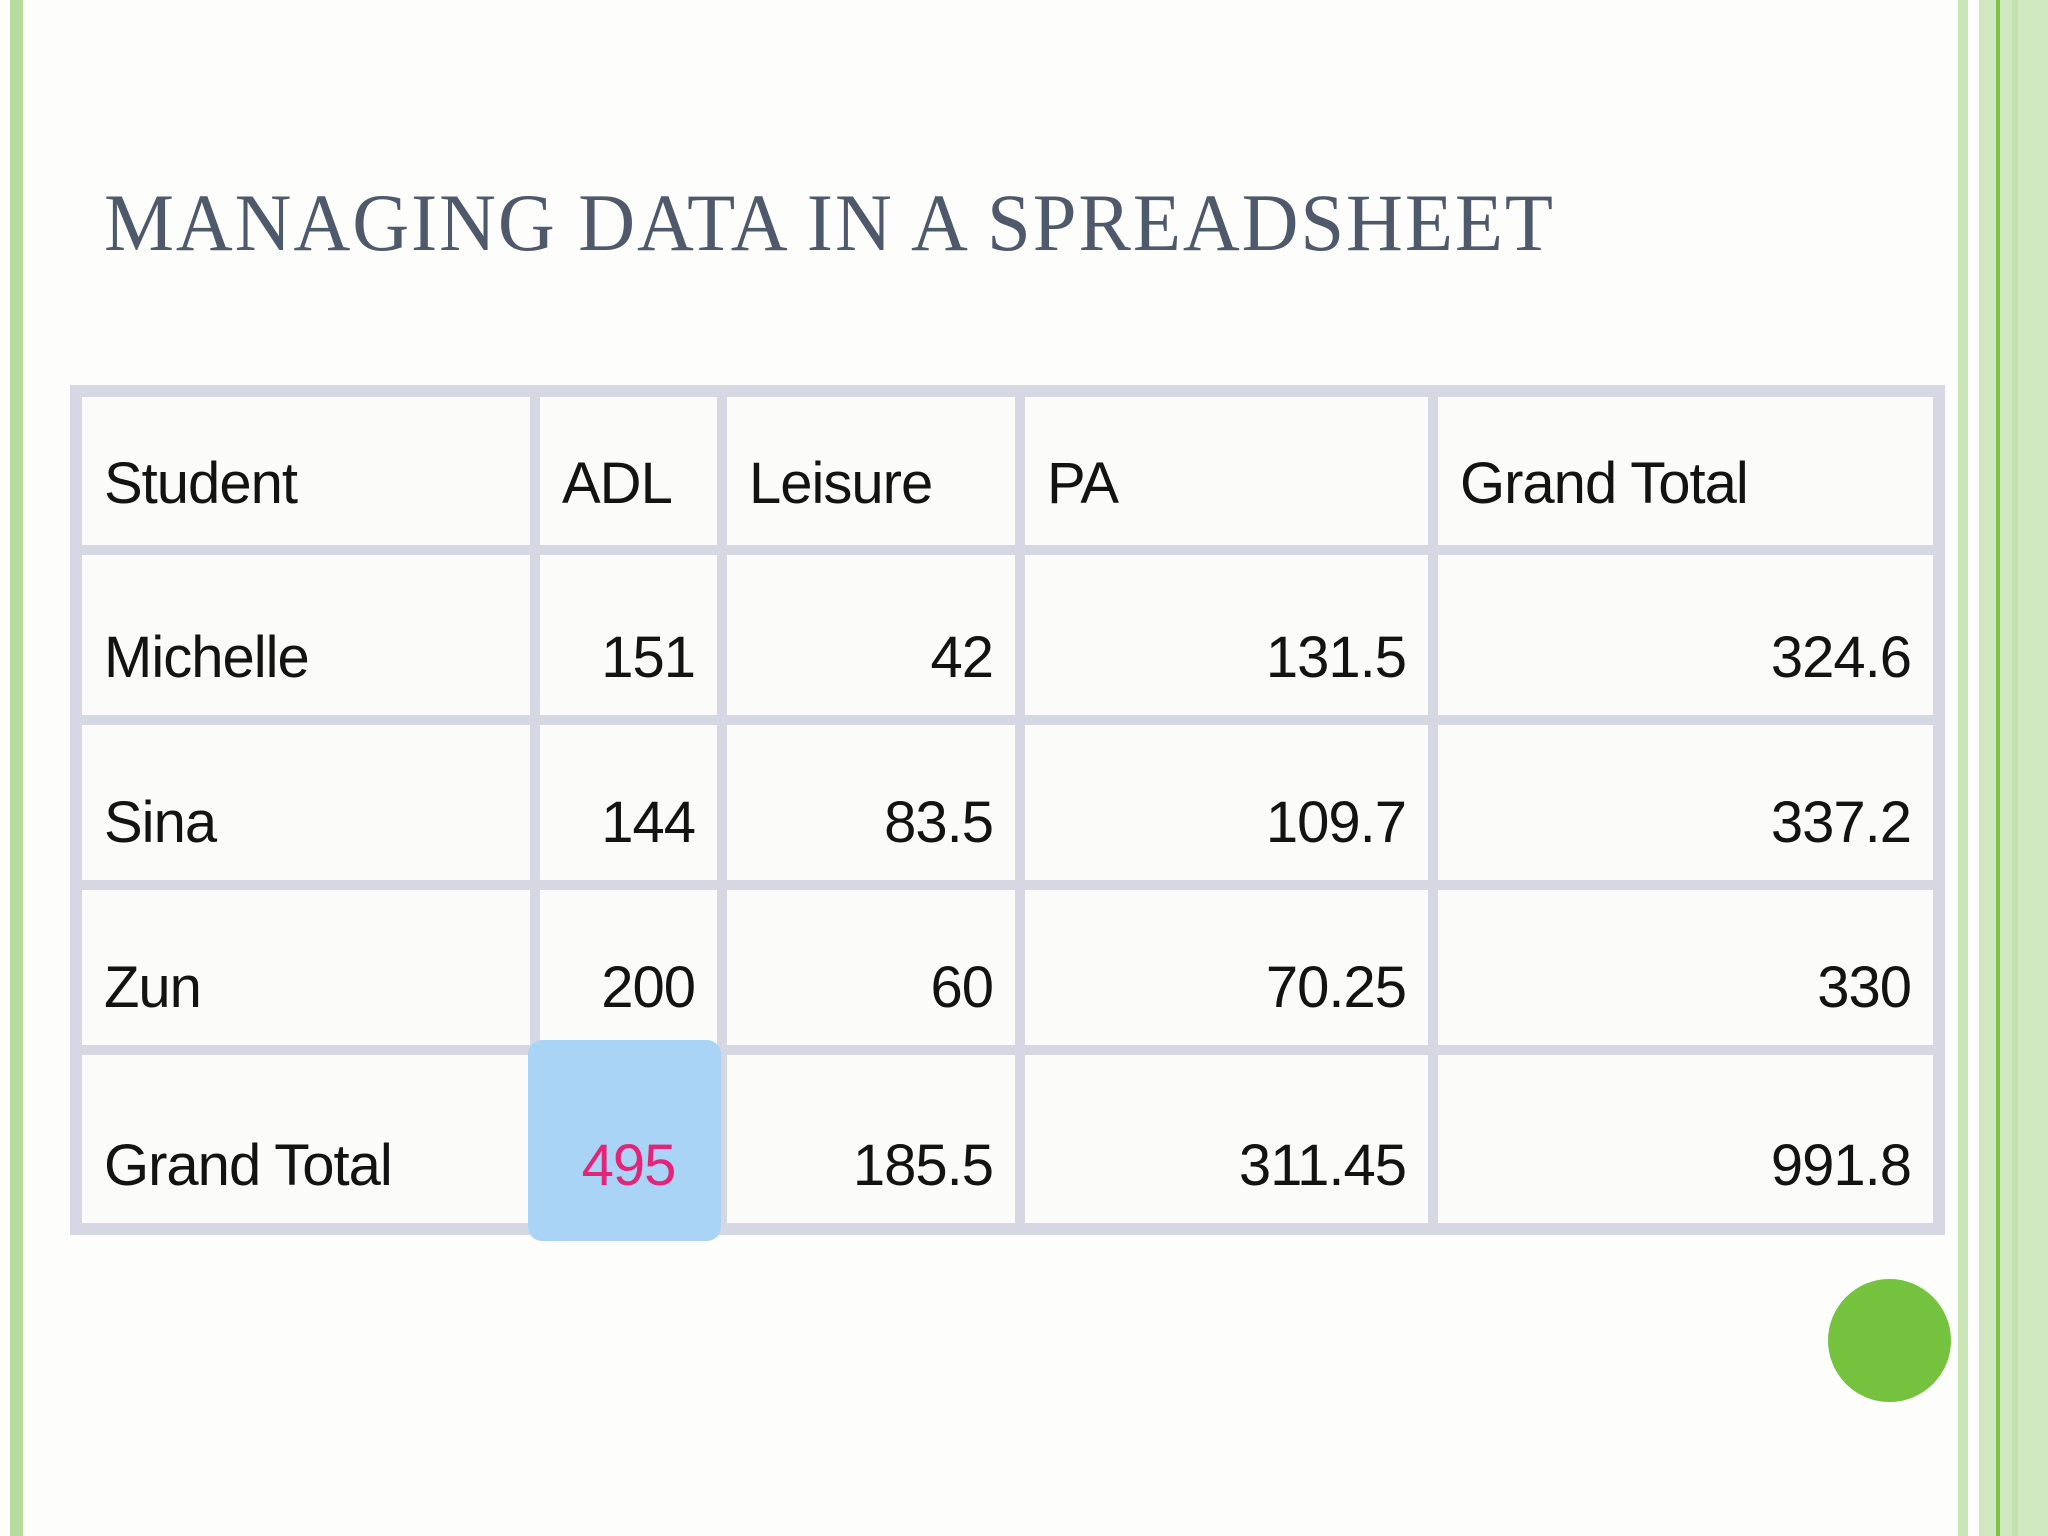 The image size is (2048, 1536). What do you see at coordinates (1226, 635) in the screenshot?
I see `cell-pa: 131.5` at bounding box center [1226, 635].